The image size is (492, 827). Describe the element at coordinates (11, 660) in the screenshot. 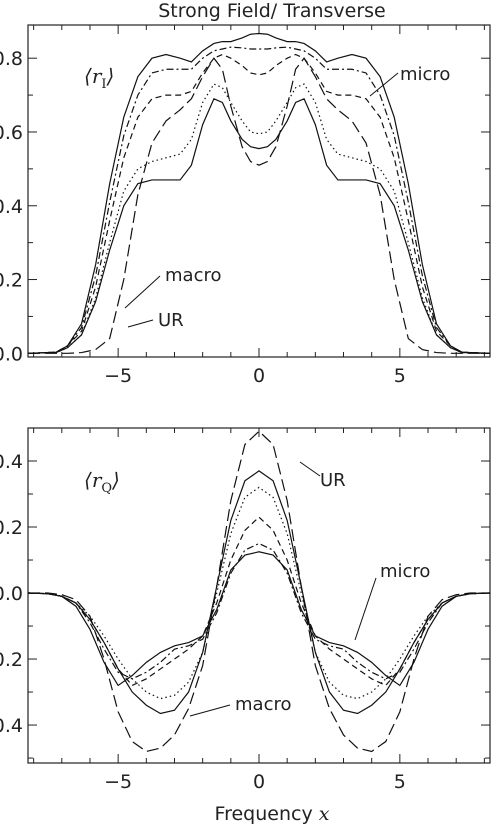

I see `y-tick-label: −0.2` at that location.